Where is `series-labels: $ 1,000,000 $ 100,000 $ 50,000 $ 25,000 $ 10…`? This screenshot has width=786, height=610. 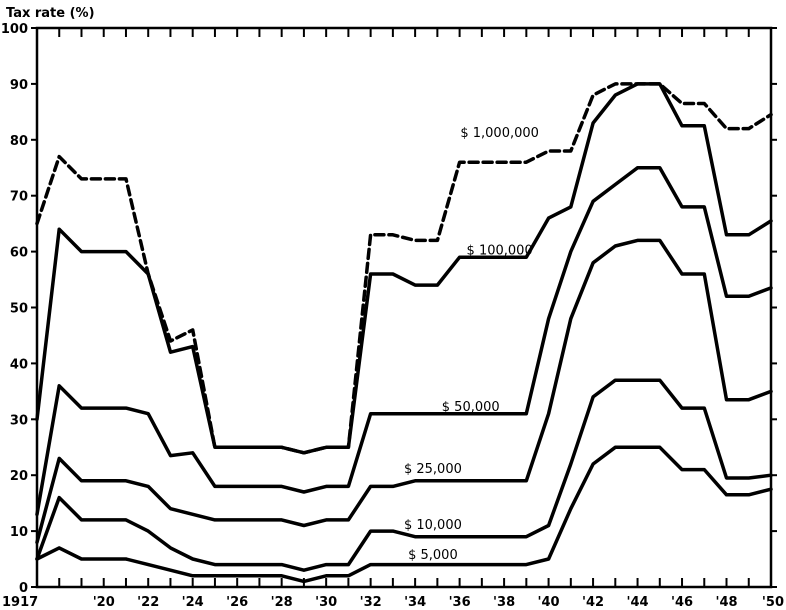
series-labels: $ 1,000,000 $ 100,000 $ 50,000 $ 25,000 $ 10… is located at coordinates (471, 344).